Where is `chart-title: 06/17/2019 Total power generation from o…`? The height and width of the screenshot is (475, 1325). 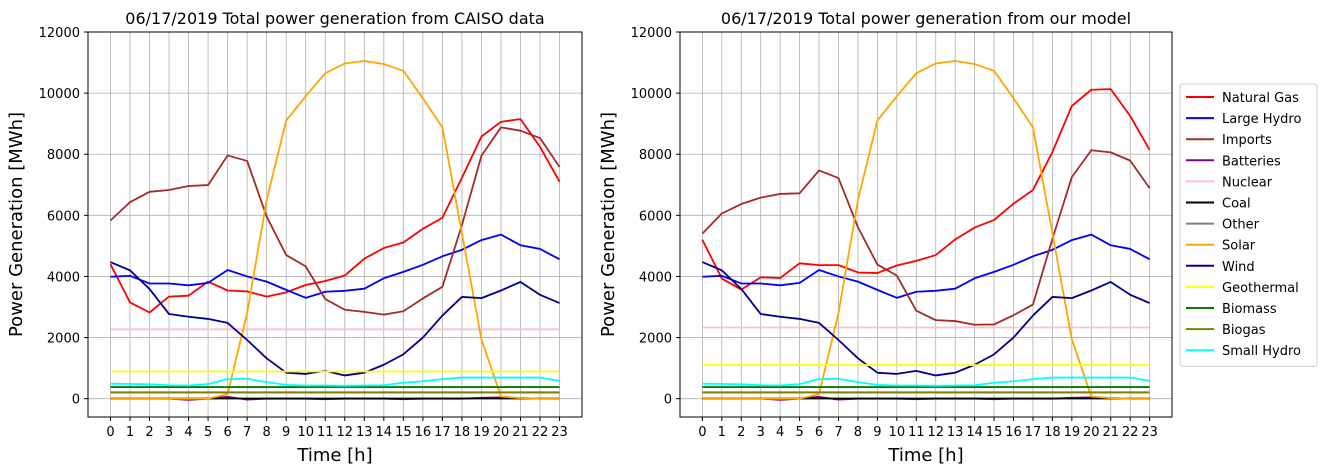 chart-title: 06/17/2019 Total power generation from o… is located at coordinates (926, 18).